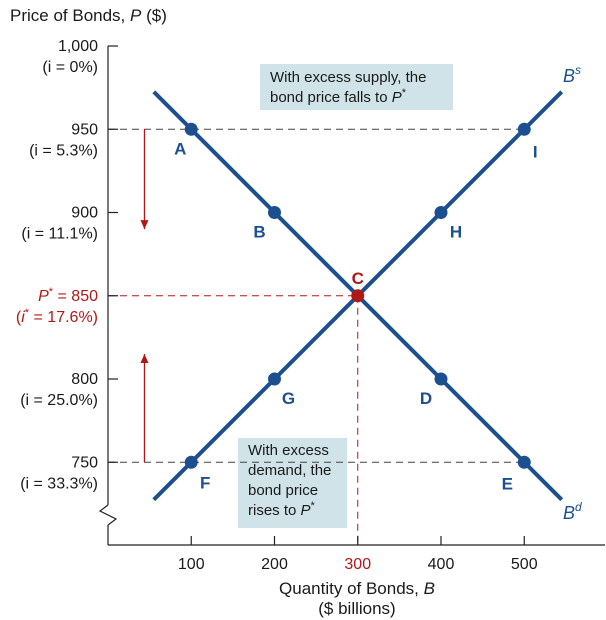 The width and height of the screenshot is (606, 620). Describe the element at coordinates (108, 515) in the screenshot. I see `y-axis-break` at that location.